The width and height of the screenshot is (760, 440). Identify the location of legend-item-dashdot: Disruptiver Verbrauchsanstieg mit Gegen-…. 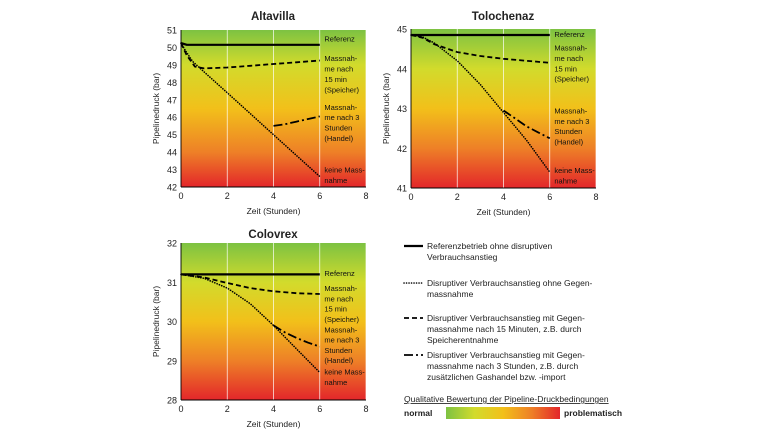
(494, 366).